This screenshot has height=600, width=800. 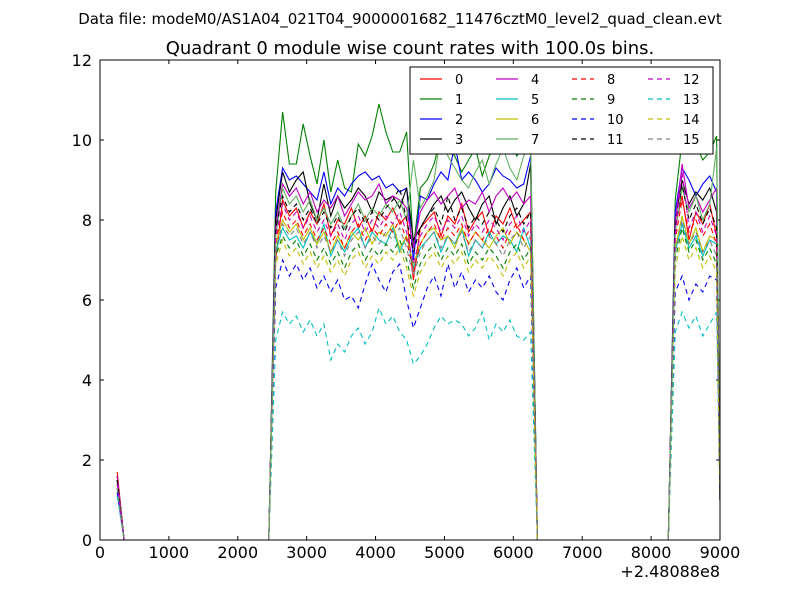 I want to click on x-tick-label: 7000, so click(x=582, y=552).